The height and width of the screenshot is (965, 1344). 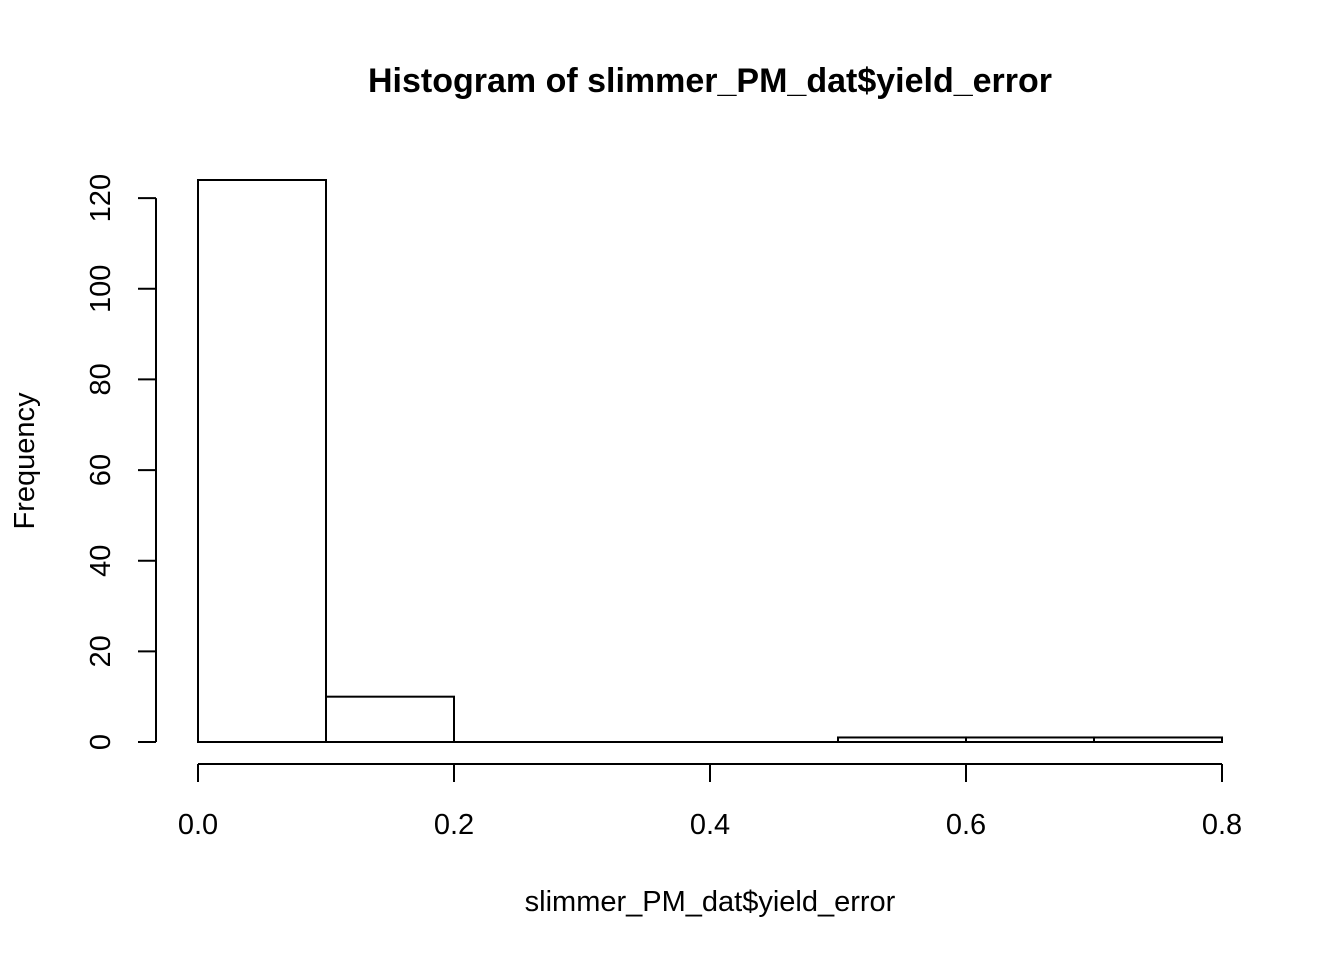 What do you see at coordinates (710, 825) in the screenshot?
I see `x-tick-label: 0.4` at bounding box center [710, 825].